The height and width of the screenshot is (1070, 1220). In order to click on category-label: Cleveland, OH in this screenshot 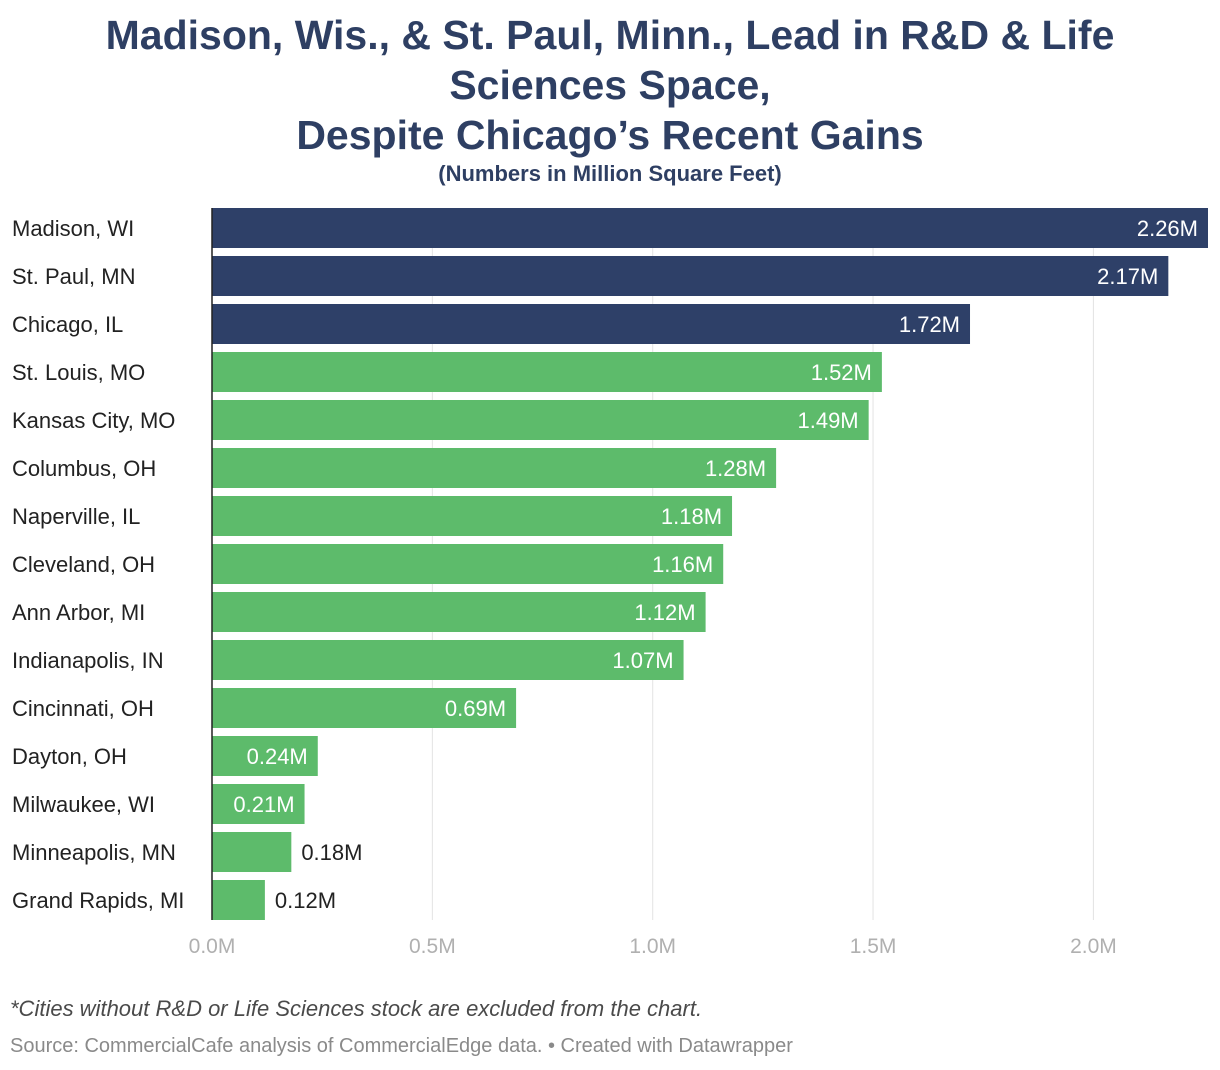, I will do `click(83, 564)`.